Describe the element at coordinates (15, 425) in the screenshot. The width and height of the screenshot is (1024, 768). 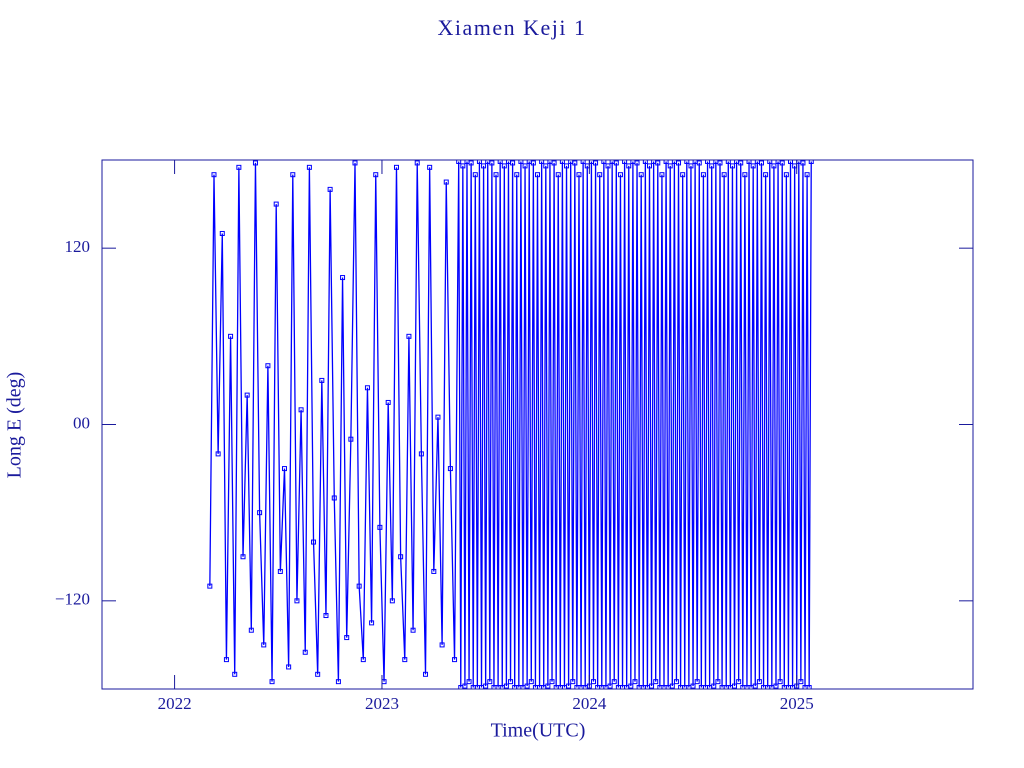
I see `y-axis-label: Long E (deg)` at that location.